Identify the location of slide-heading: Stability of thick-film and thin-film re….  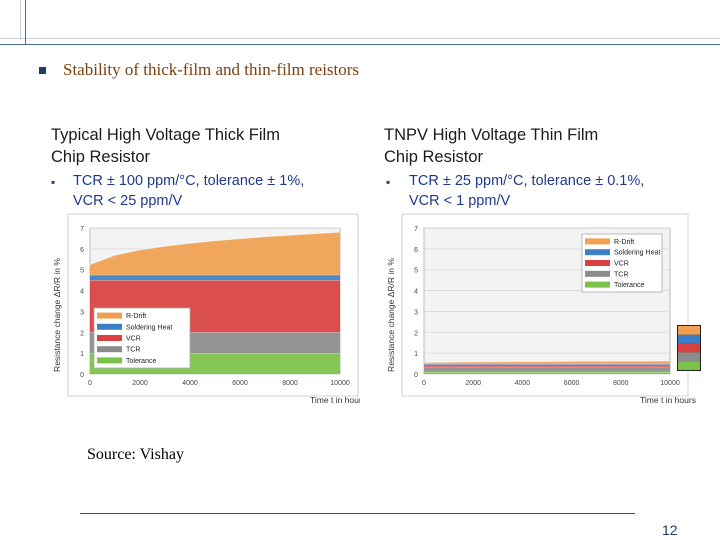
(211, 69).